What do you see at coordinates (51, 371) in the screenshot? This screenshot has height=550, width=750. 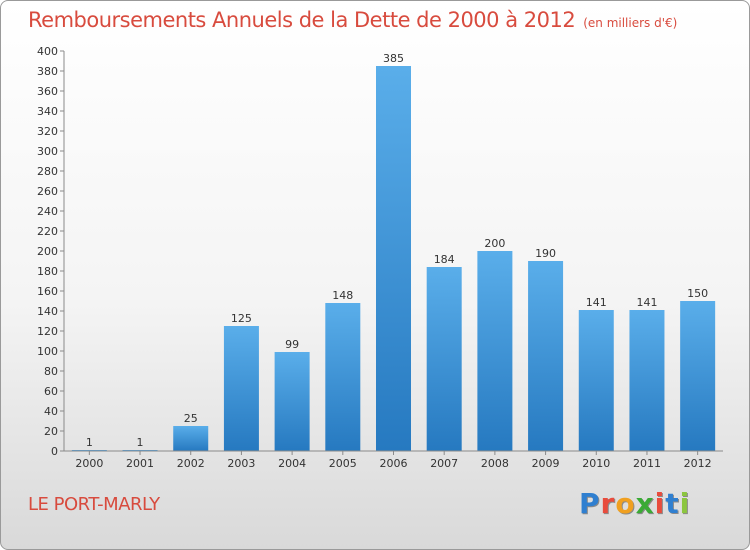 I see `y-tick-label: 80` at bounding box center [51, 371].